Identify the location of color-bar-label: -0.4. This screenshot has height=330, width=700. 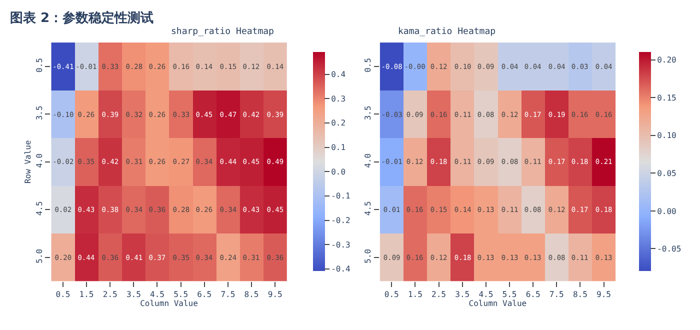
(341, 269).